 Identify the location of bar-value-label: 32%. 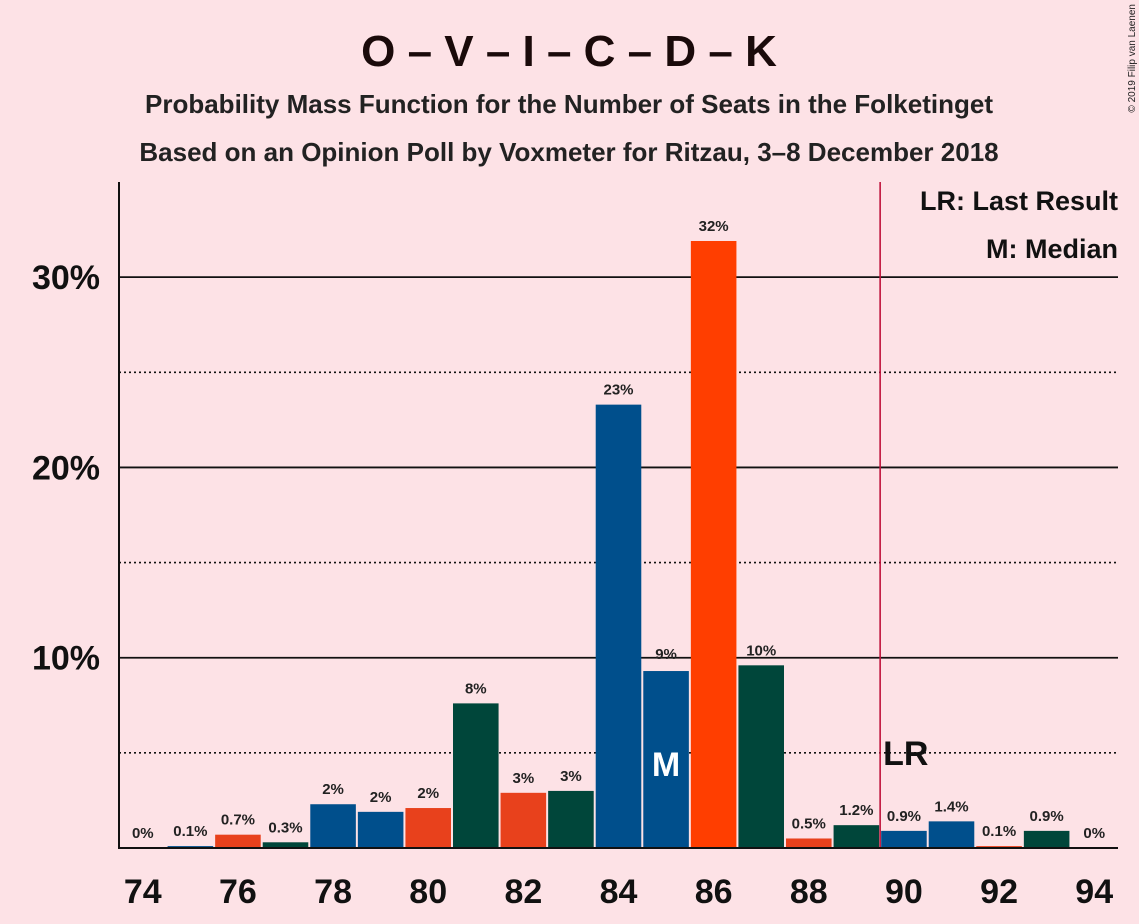
(714, 226).